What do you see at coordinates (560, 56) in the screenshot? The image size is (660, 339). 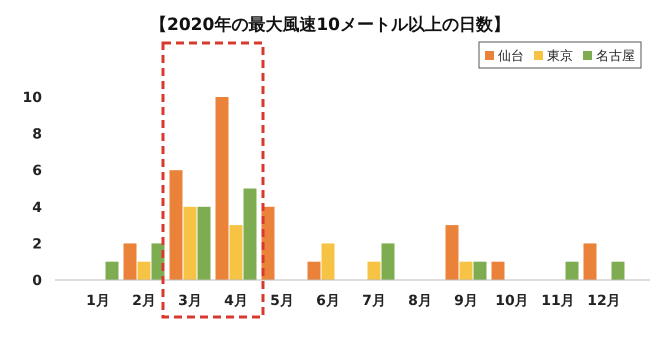 I see `legend-label: 東京` at bounding box center [560, 56].